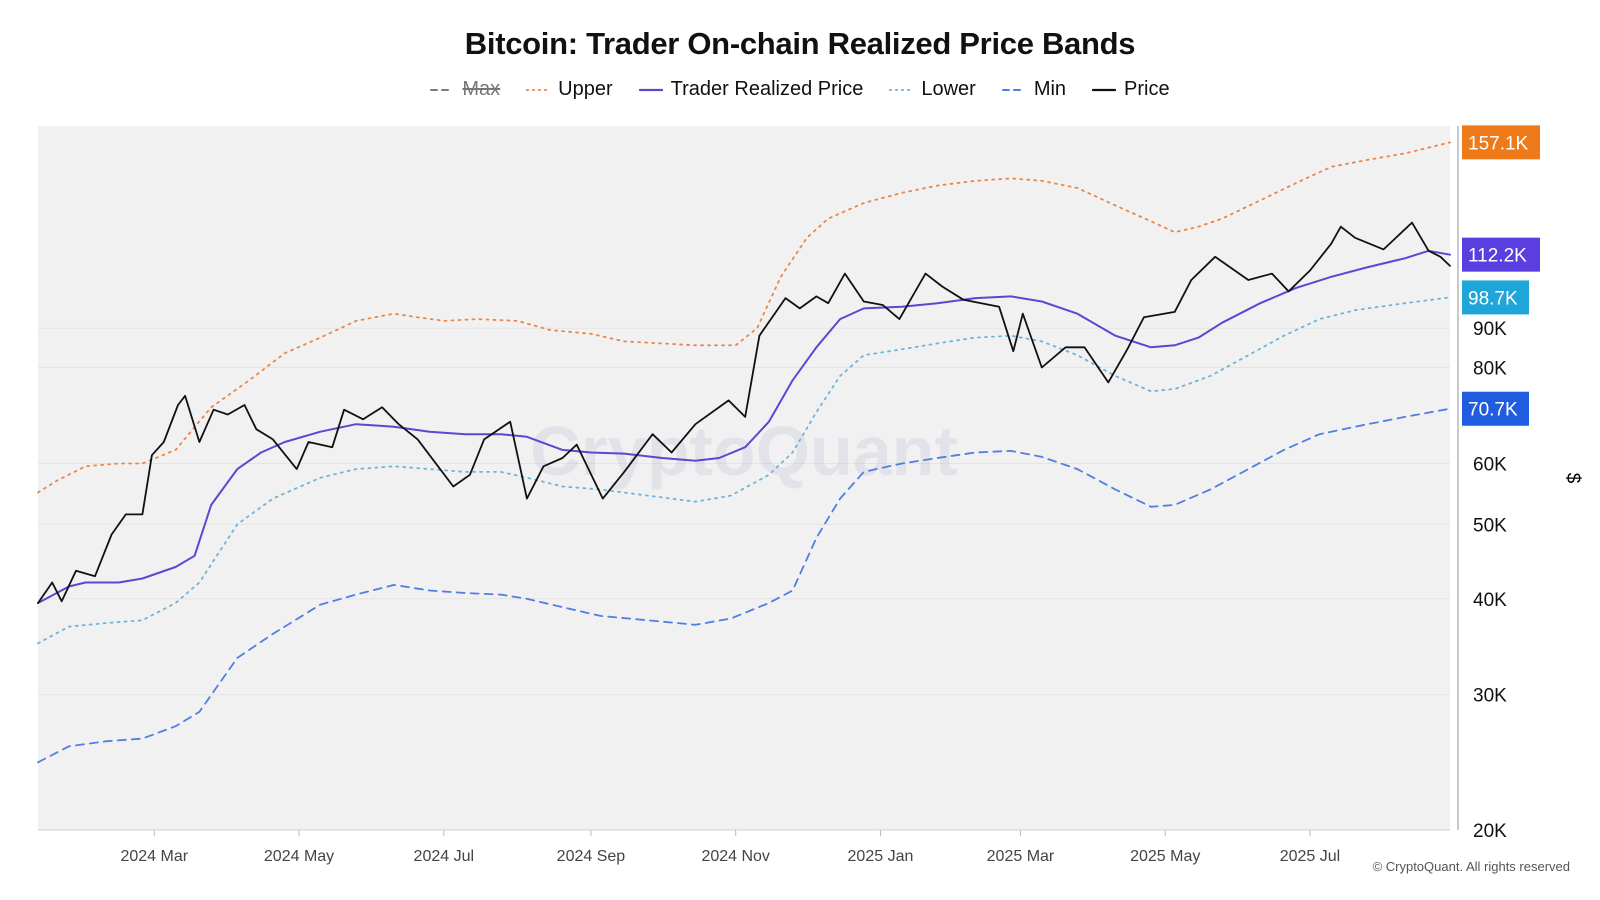  Describe the element at coordinates (1165, 856) in the screenshot. I see `x-tick-label: 2025 May` at that location.